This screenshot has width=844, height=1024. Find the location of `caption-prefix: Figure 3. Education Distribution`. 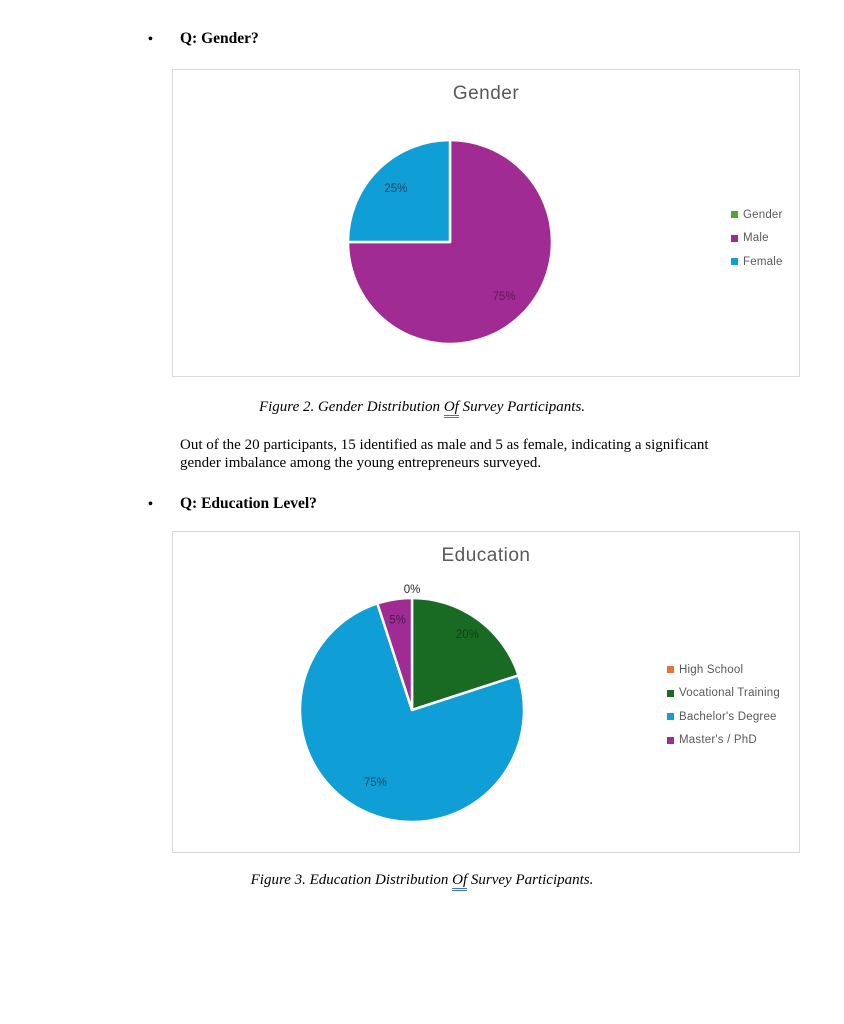

caption-prefix: Figure 3. Education Distribution is located at coordinates (351, 880).